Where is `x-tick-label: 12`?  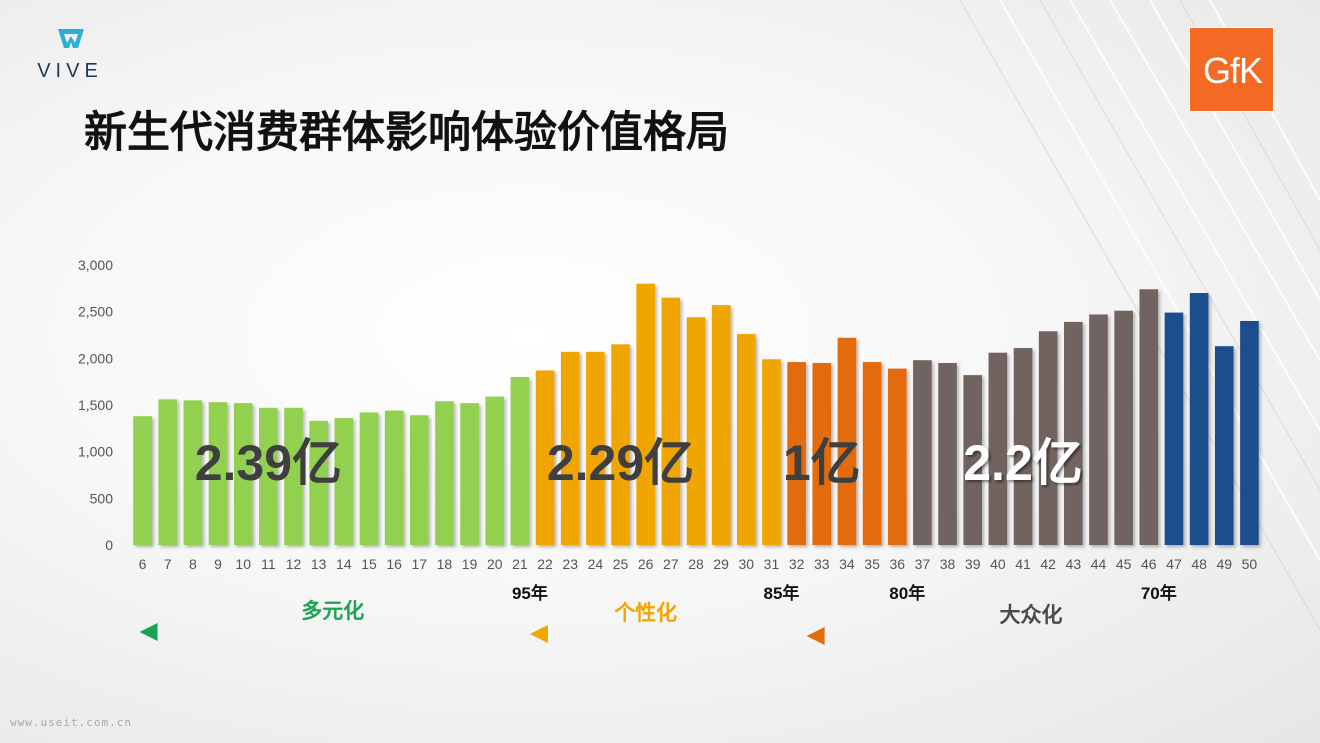
x-tick-label: 12 is located at coordinates (294, 564).